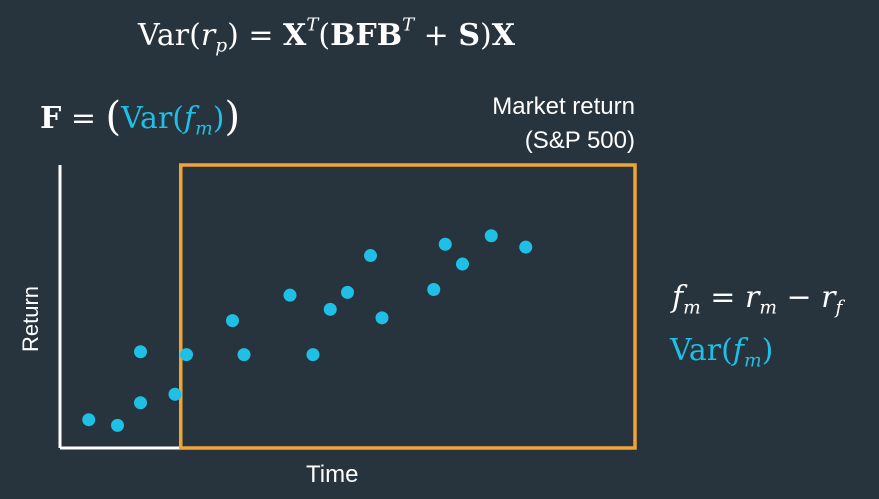  Describe the element at coordinates (828, 297) in the screenshot. I see `r-symbol-2: r` at that location.